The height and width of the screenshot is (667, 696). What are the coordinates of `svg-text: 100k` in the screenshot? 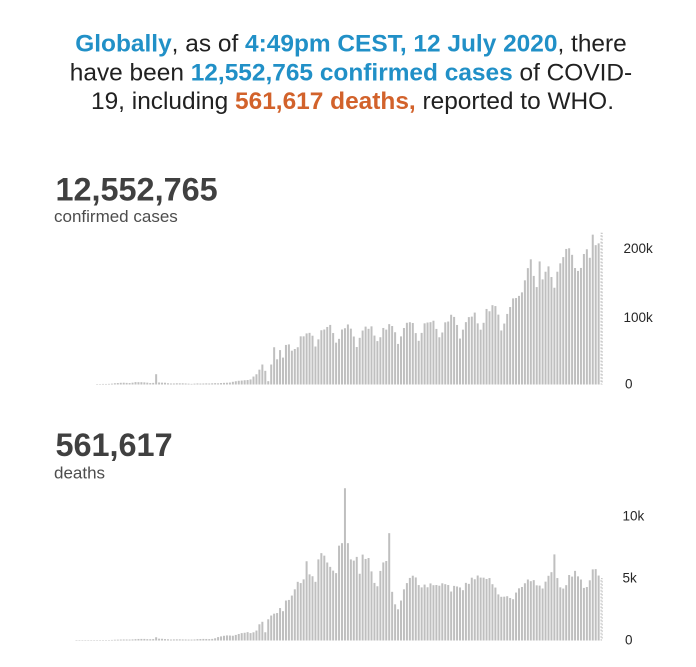 It's located at (639, 317).